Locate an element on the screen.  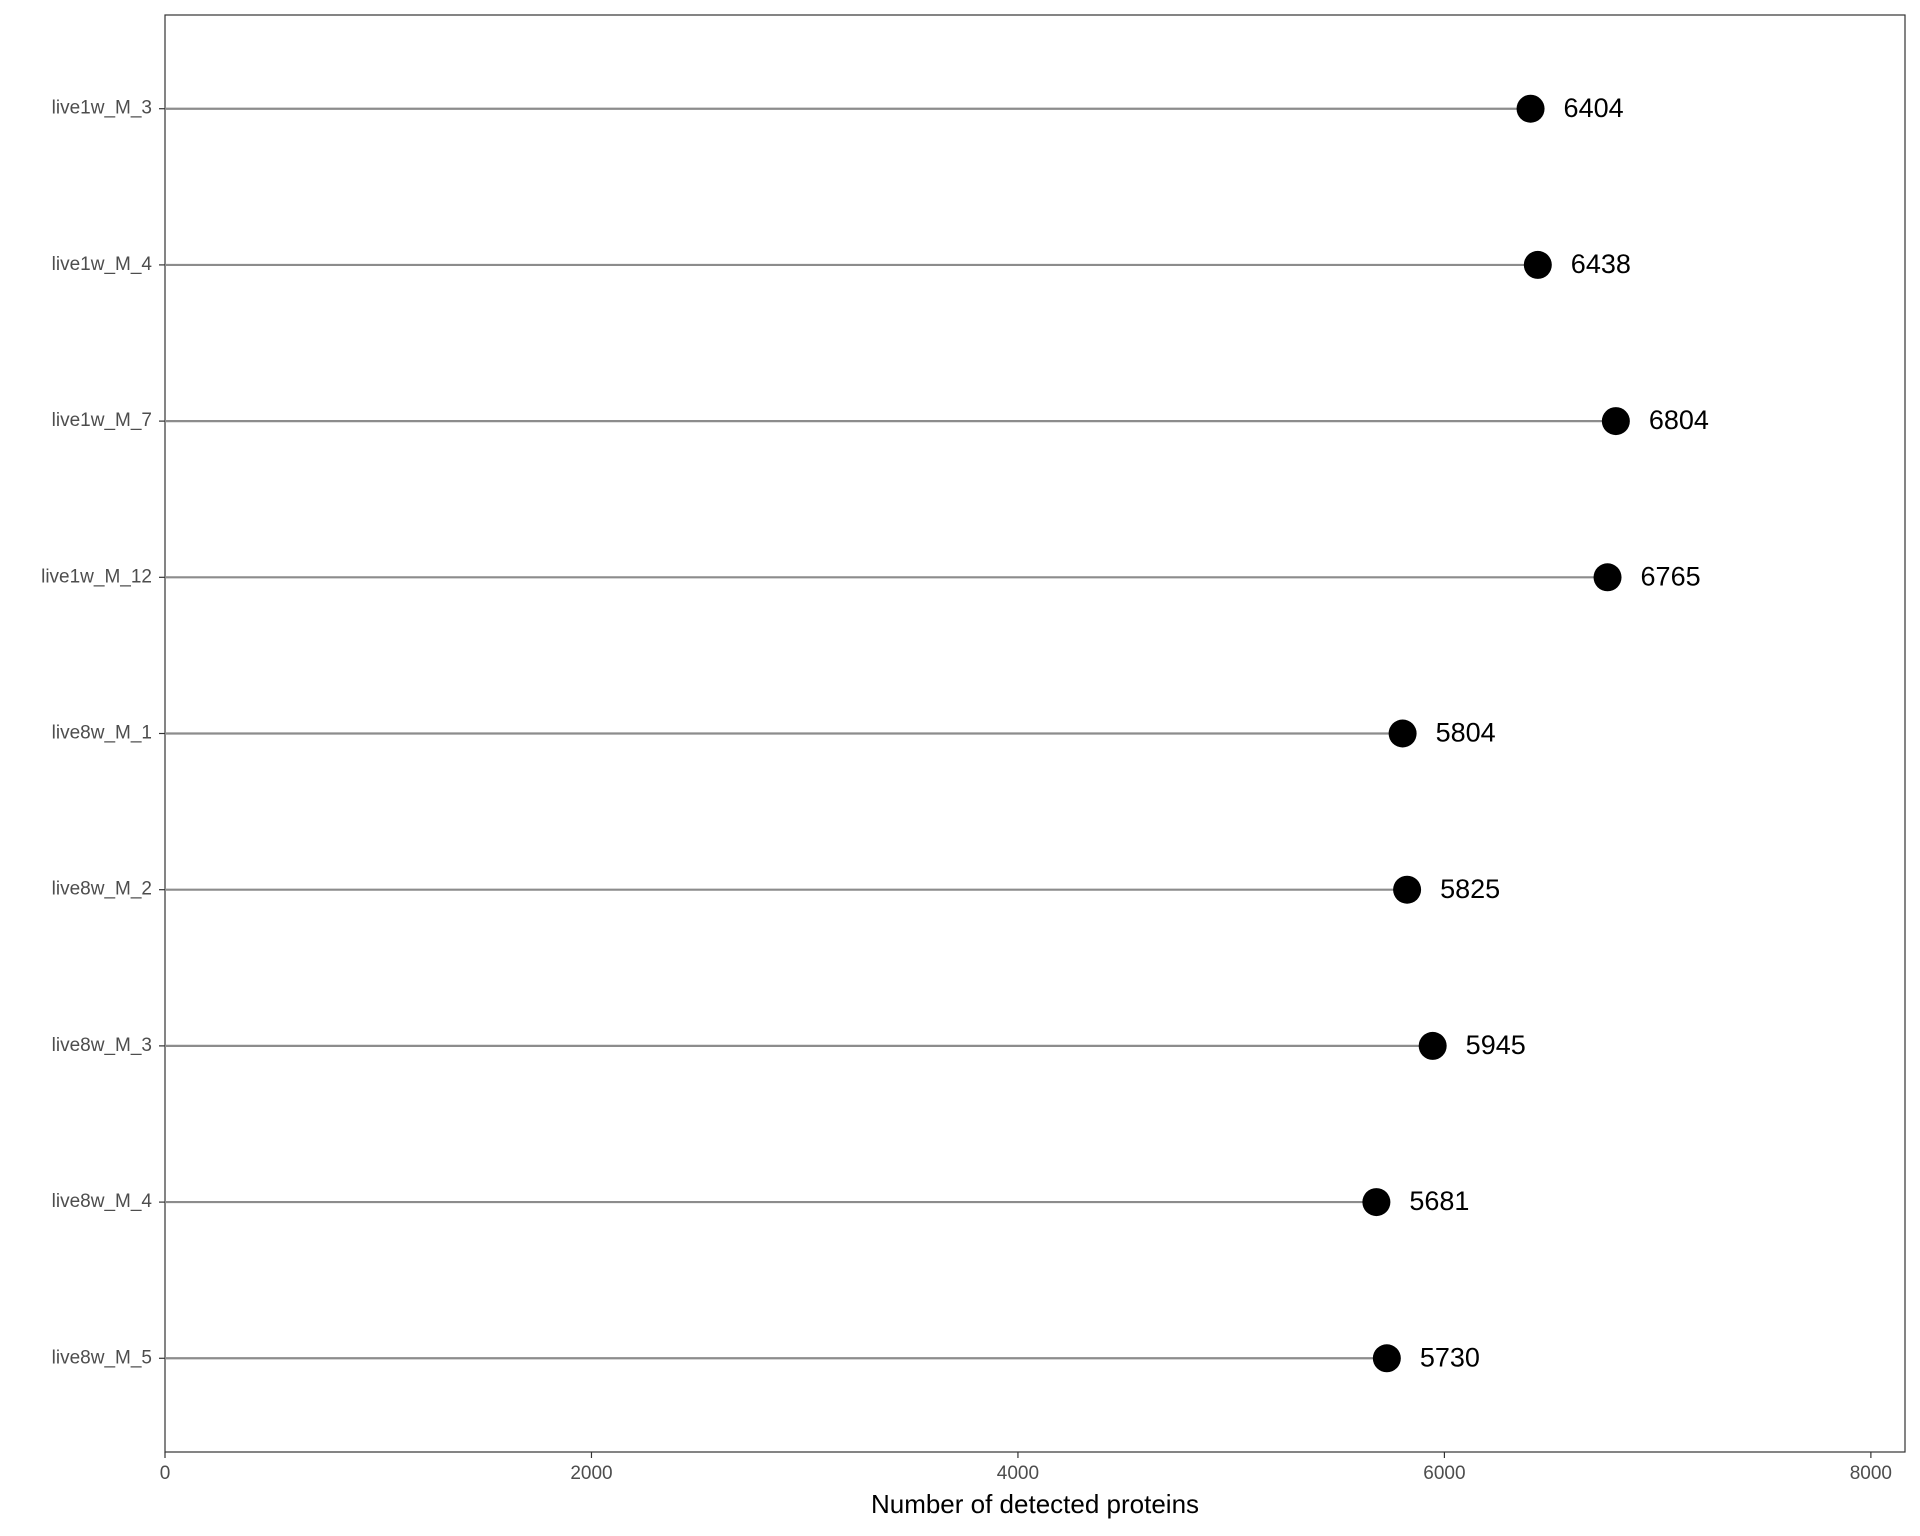
value-label: 5804 is located at coordinates (1466, 733).